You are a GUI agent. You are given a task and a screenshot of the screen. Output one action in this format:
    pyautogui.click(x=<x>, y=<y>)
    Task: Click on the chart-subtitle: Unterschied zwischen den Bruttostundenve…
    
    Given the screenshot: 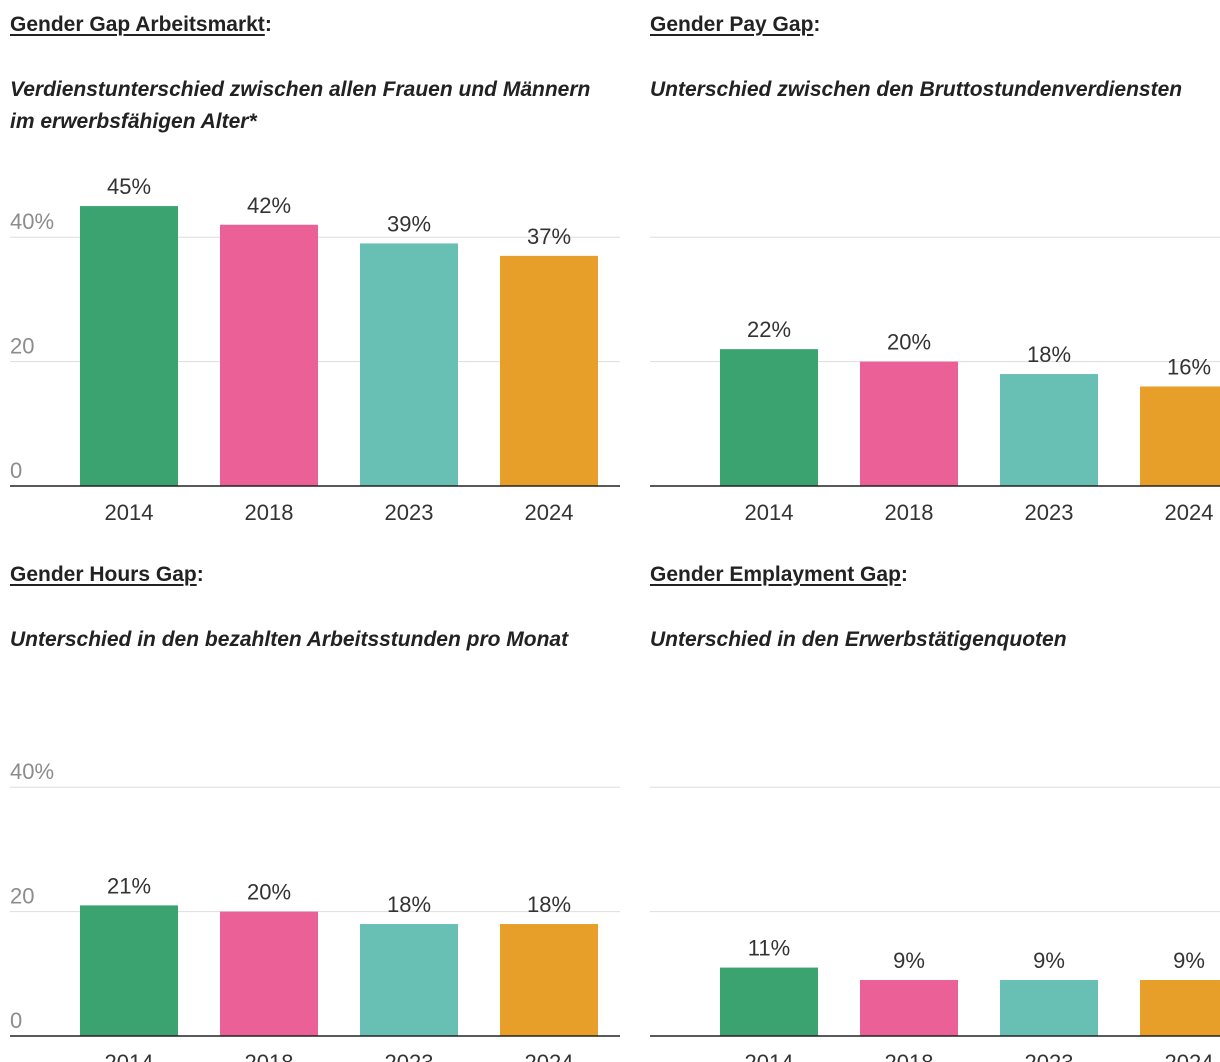 What is the action you would take?
    pyautogui.click(x=916, y=89)
    